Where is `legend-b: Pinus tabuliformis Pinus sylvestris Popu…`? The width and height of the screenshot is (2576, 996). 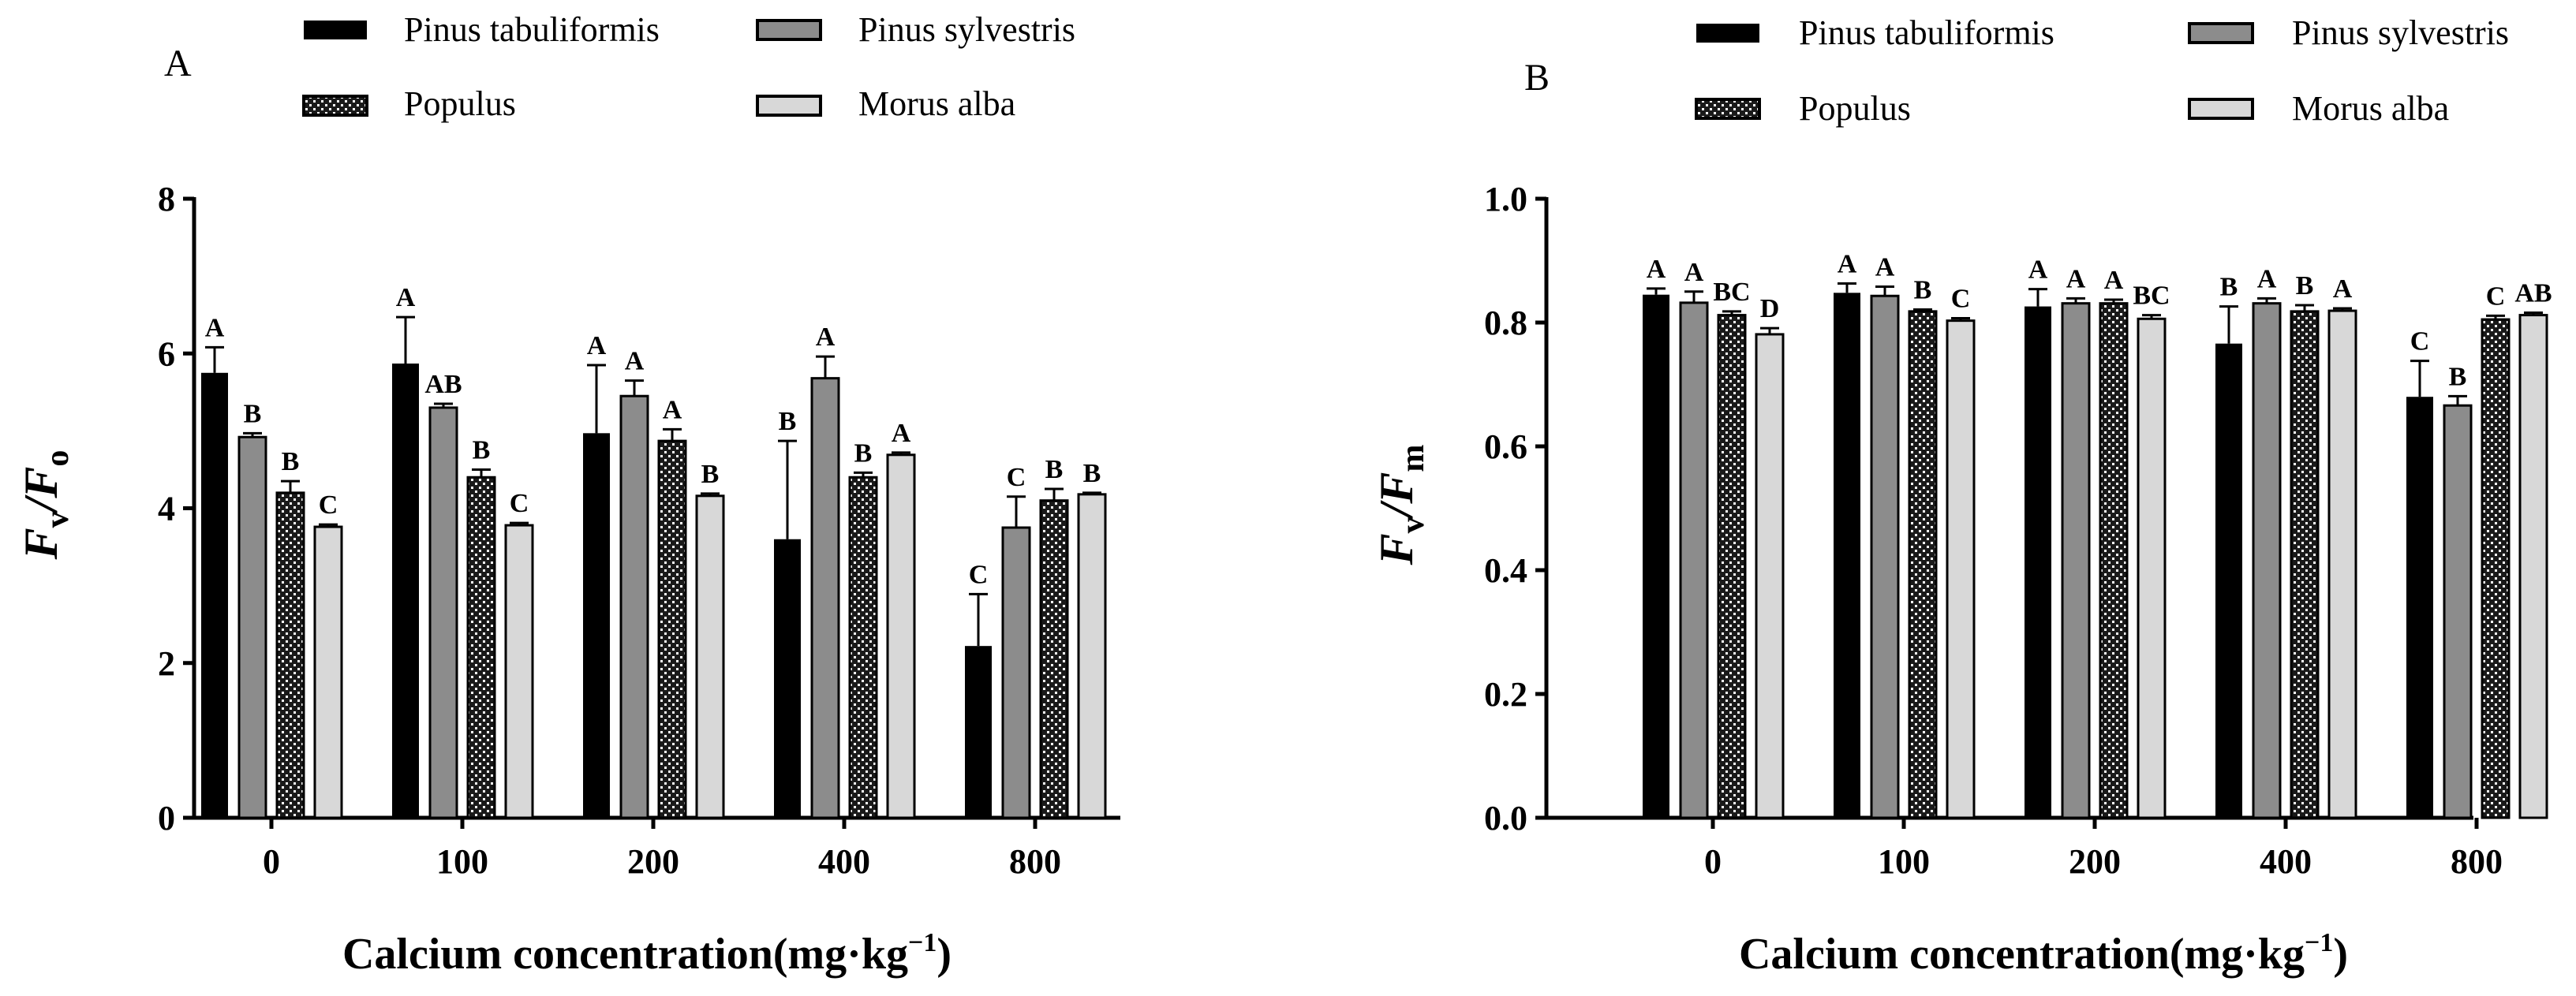 legend-b: Pinus tabuliformis Pinus sylvestris Popu… is located at coordinates (2102, 70).